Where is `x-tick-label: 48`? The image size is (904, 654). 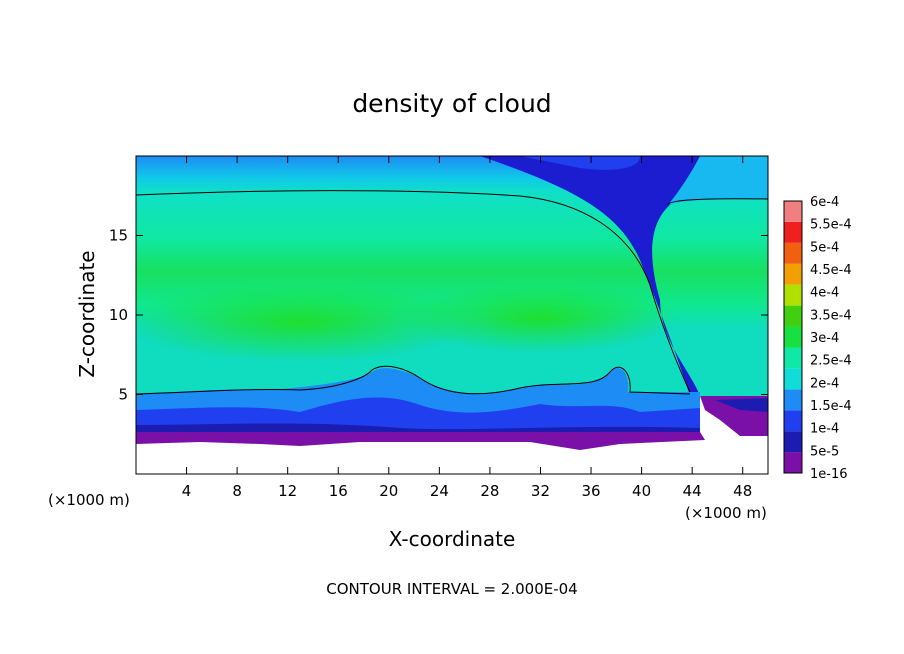 x-tick-label: 48 is located at coordinates (742, 491).